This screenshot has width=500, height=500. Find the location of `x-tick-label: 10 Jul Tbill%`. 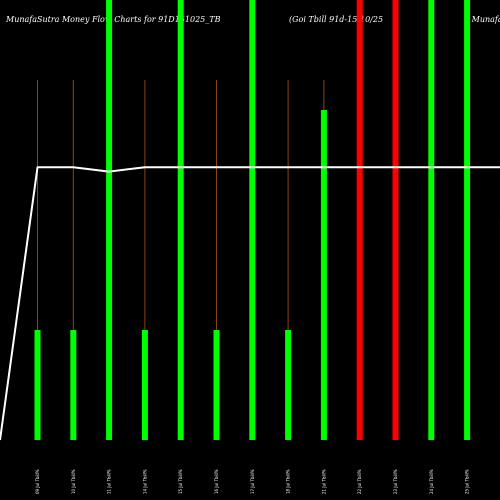

x-tick-label: 10 Jul Tbill% is located at coordinates (73, 481).